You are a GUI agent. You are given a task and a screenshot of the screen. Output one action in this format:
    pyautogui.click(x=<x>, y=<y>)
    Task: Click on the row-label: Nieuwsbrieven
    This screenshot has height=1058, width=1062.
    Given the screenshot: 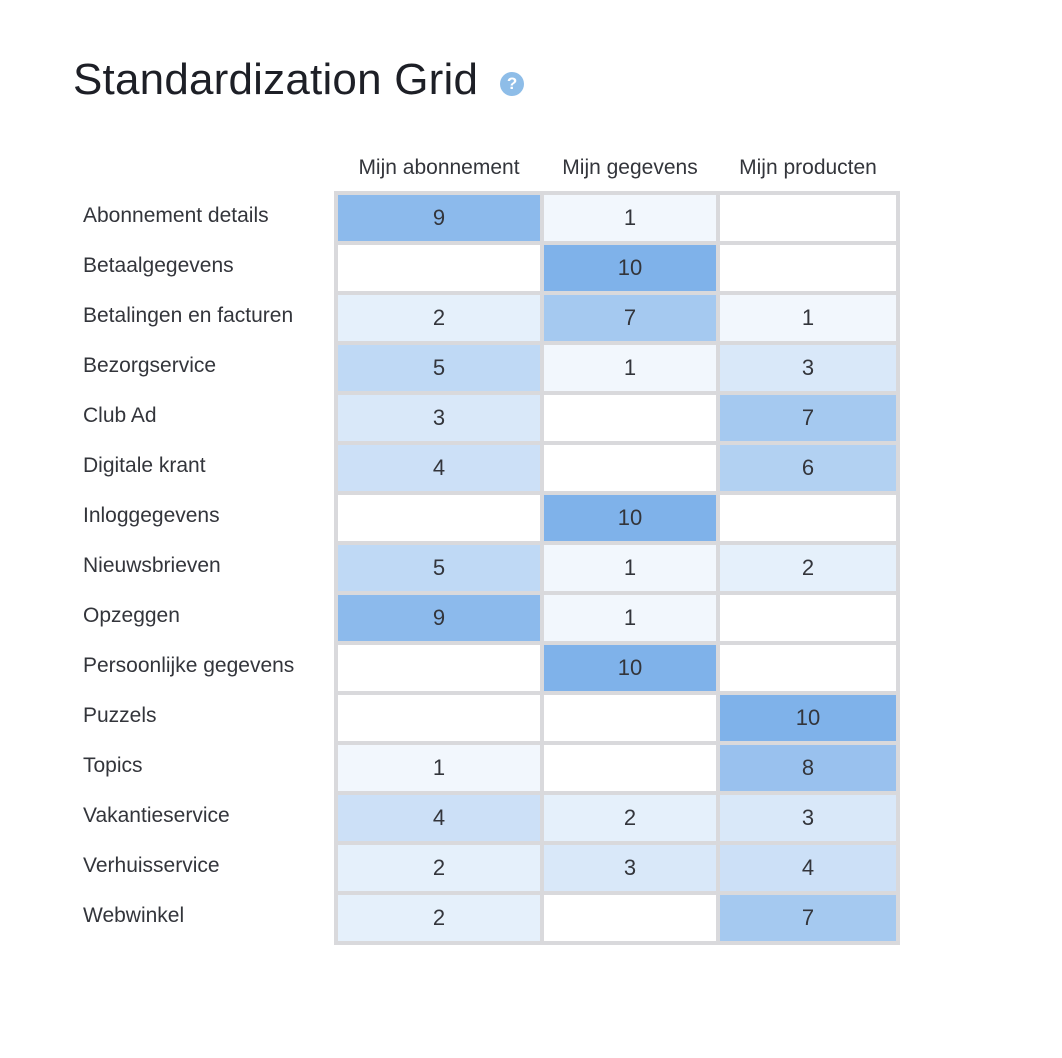 What is the action you would take?
    pyautogui.click(x=152, y=565)
    